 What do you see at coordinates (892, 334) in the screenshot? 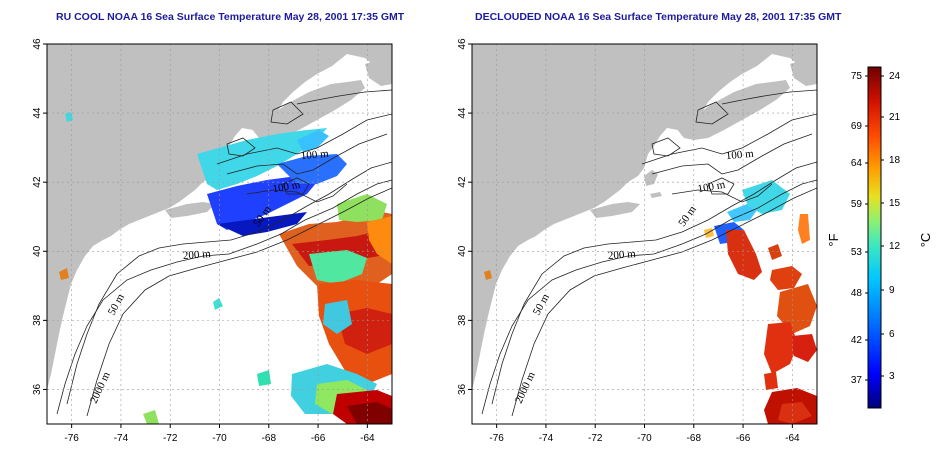
I see `celsius-tick-label: 6` at bounding box center [892, 334].